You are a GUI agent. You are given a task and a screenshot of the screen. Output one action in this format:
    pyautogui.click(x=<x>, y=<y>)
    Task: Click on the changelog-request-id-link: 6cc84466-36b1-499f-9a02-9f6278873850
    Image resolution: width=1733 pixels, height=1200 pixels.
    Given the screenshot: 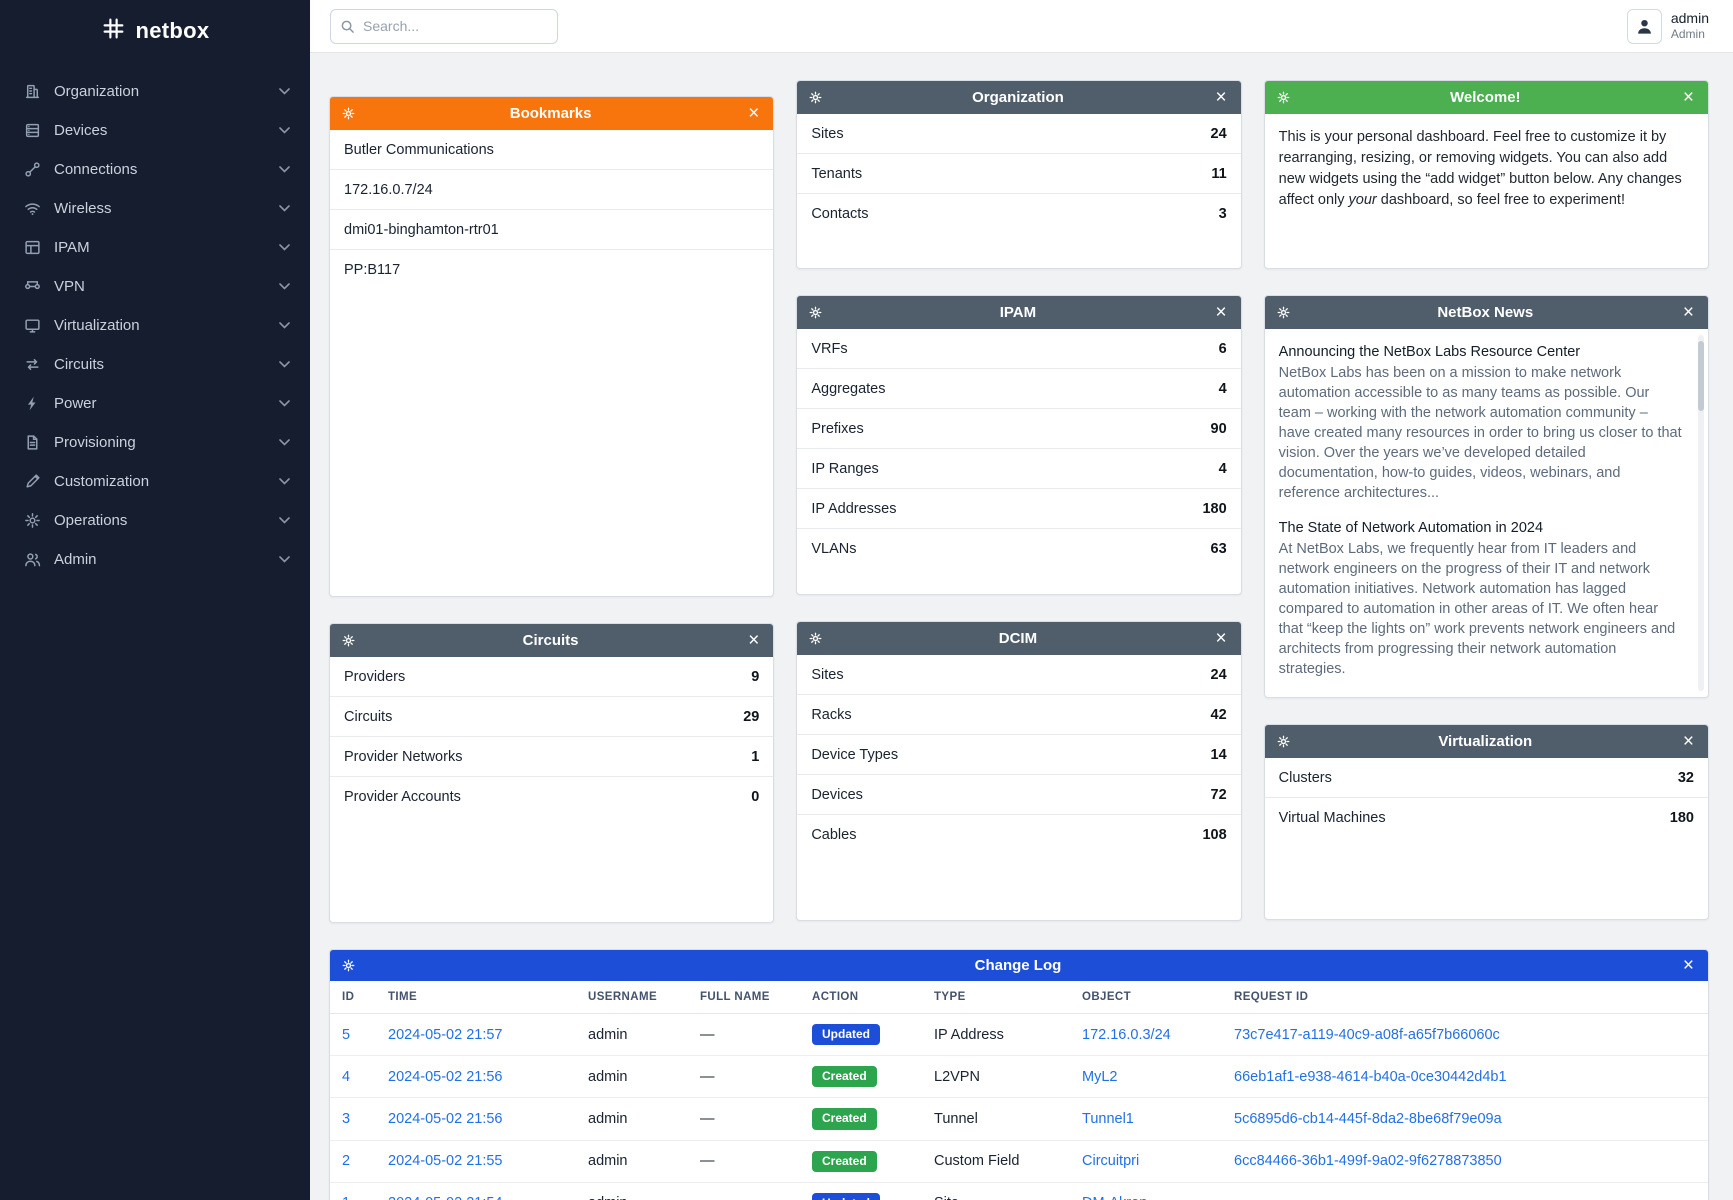 What is the action you would take?
    pyautogui.click(x=1368, y=1161)
    